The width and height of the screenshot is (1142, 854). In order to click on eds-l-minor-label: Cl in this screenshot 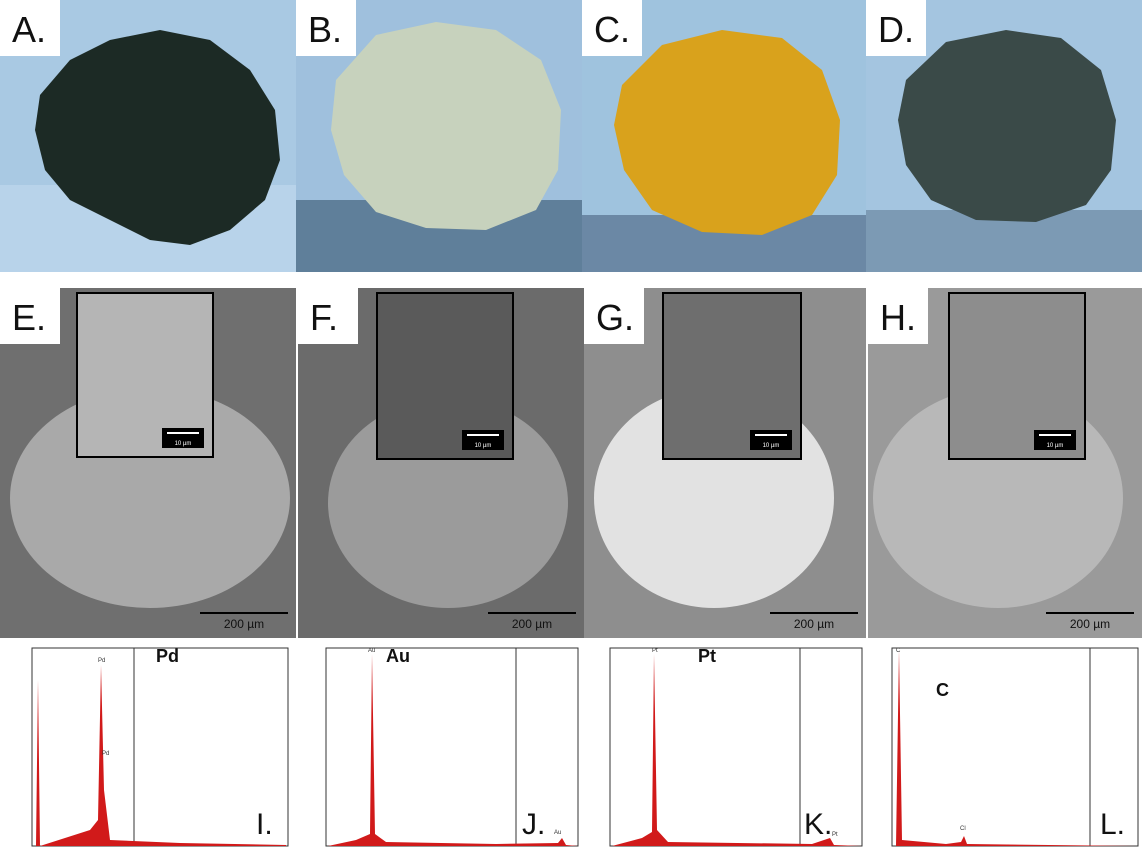, I will do `click(963, 829)`.